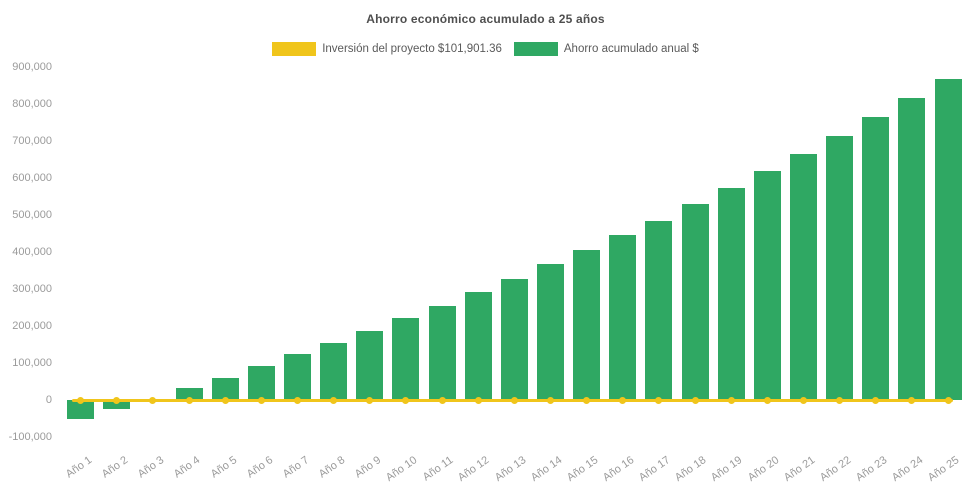 Image resolution: width=971 pixels, height=485 pixels. What do you see at coordinates (32, 251) in the screenshot?
I see `y-axis-label: 400,000` at bounding box center [32, 251].